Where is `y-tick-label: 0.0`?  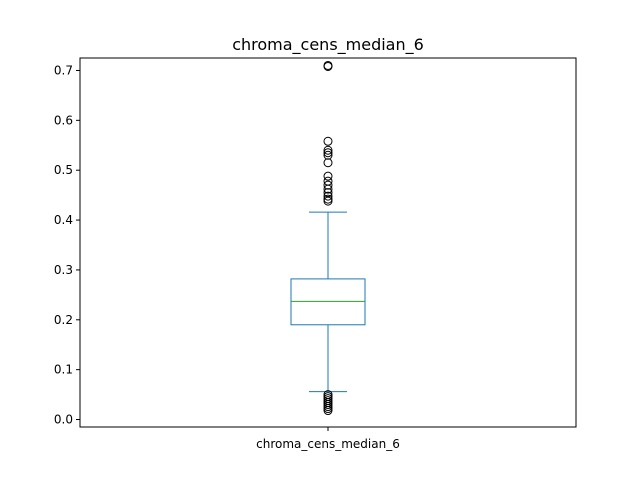 y-tick-label: 0.0 is located at coordinates (63, 420).